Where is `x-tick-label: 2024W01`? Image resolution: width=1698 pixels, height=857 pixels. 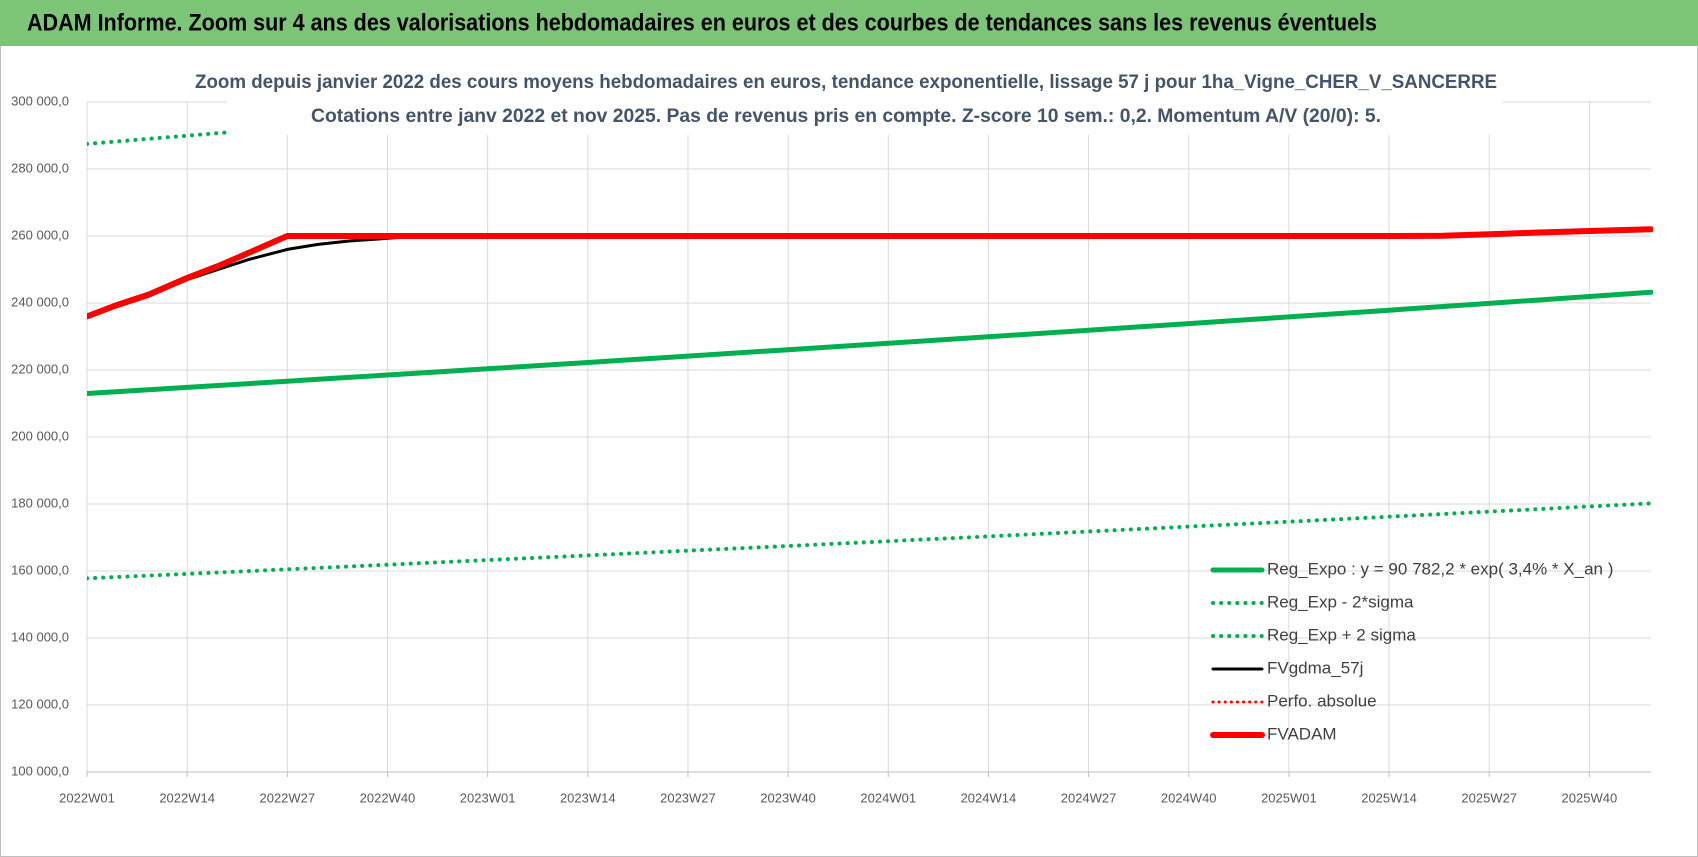 x-tick-label: 2024W01 is located at coordinates (888, 797).